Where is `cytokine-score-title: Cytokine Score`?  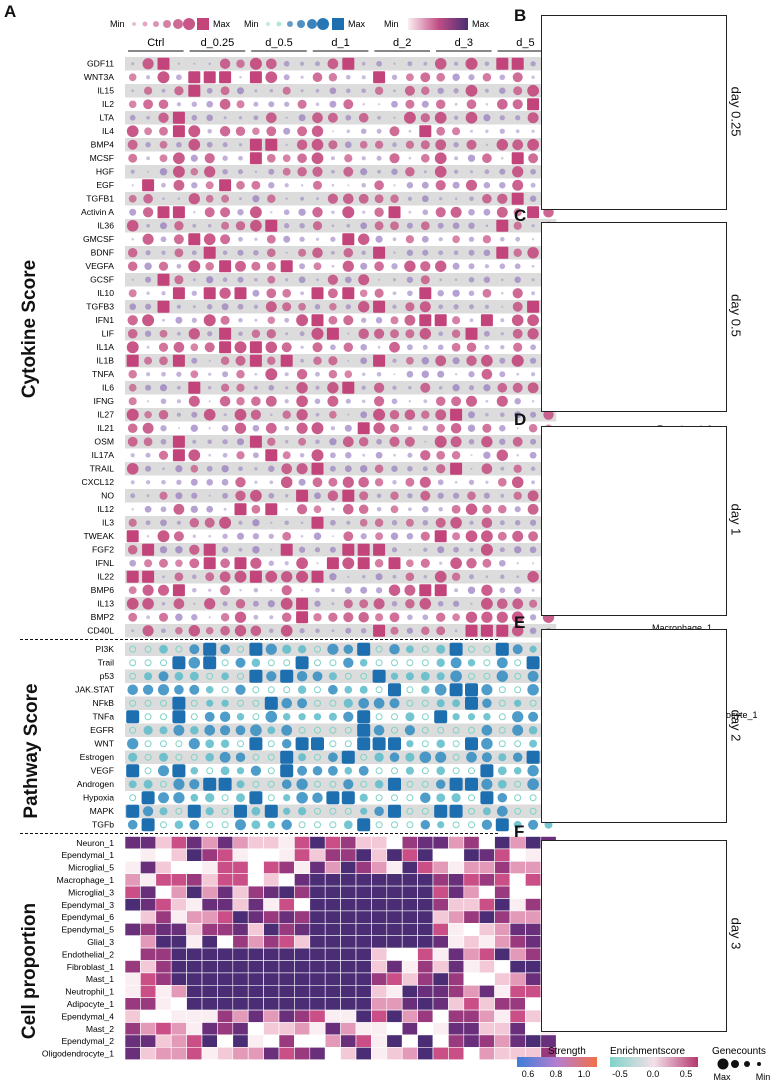 cytokine-score-title: Cytokine Score is located at coordinates (29, 329).